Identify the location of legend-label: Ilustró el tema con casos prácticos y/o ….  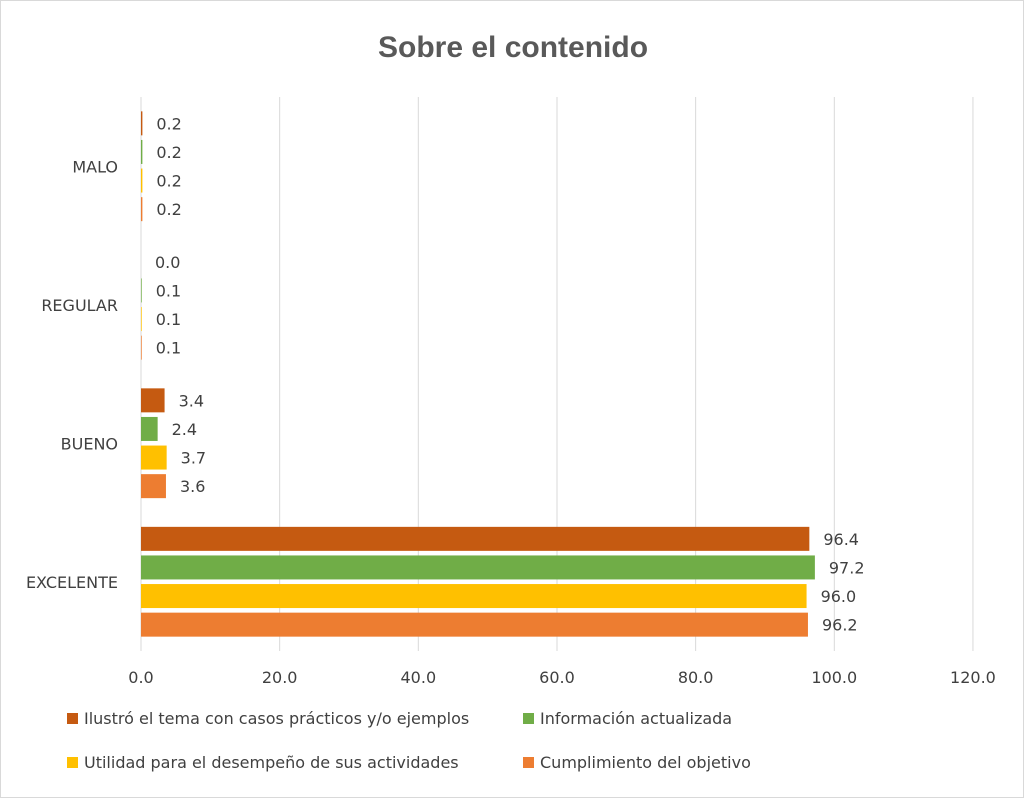
(276, 718).